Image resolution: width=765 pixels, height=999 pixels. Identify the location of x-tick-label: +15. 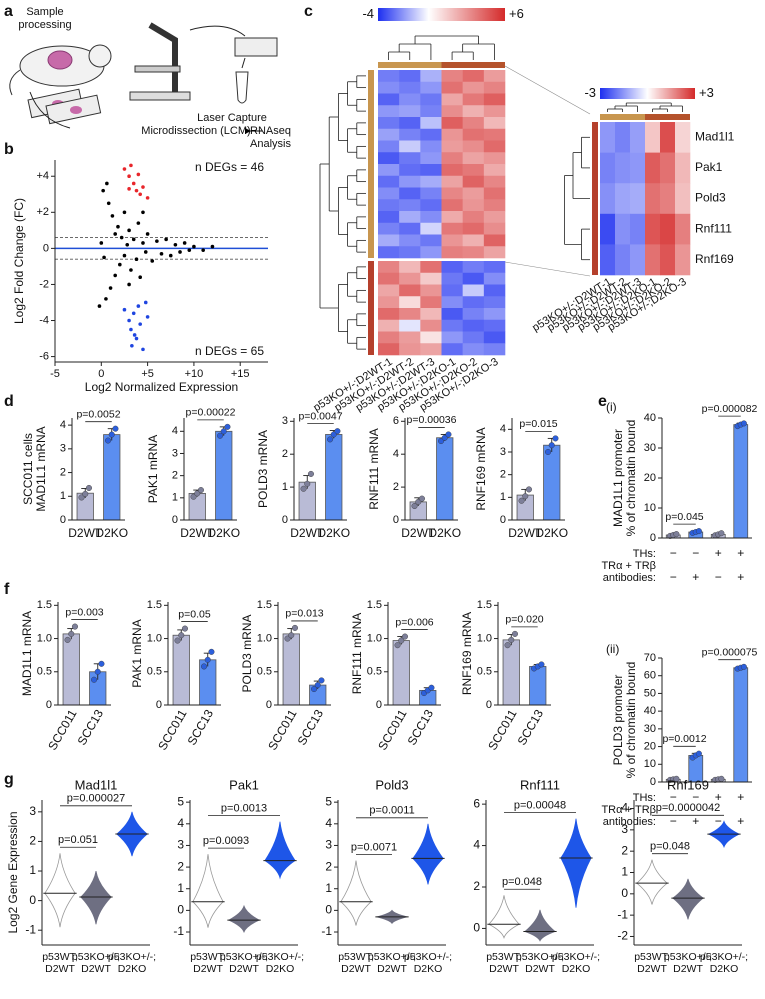
(240, 374).